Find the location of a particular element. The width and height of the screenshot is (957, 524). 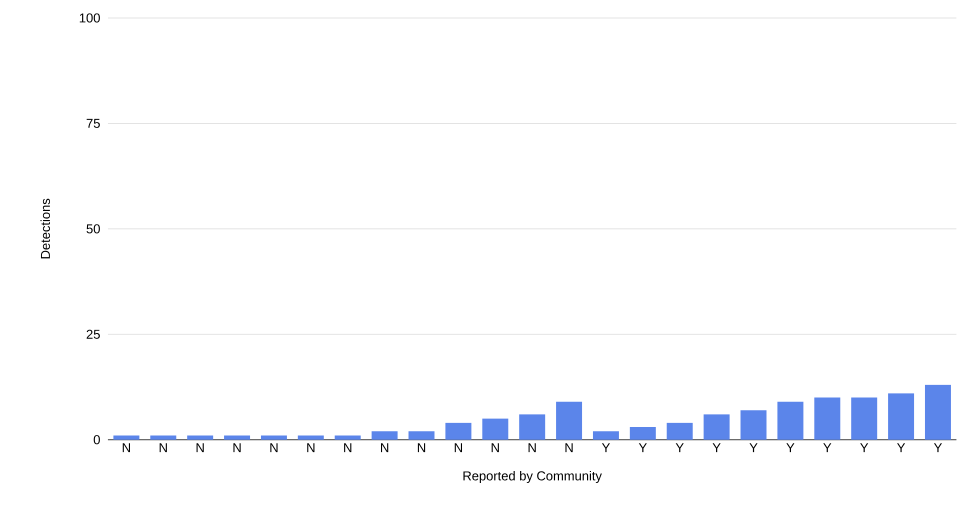

y-tick-label: 0 is located at coordinates (97, 439).